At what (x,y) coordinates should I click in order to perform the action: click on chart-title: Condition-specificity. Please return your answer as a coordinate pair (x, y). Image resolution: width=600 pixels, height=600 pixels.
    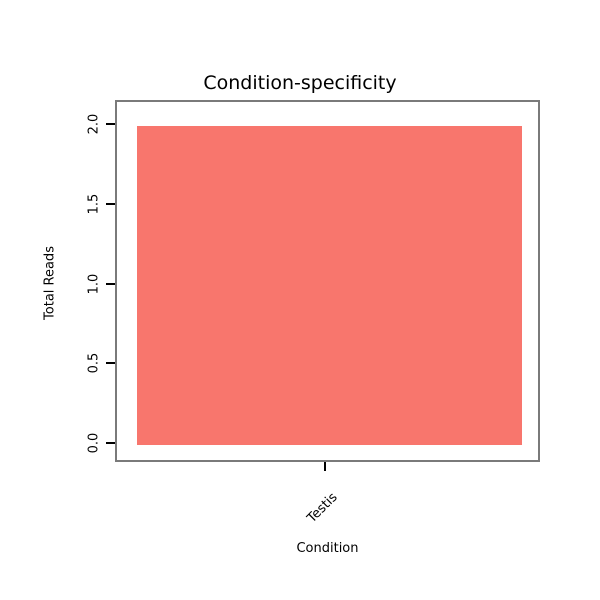
    Looking at the image, I should click on (300, 83).